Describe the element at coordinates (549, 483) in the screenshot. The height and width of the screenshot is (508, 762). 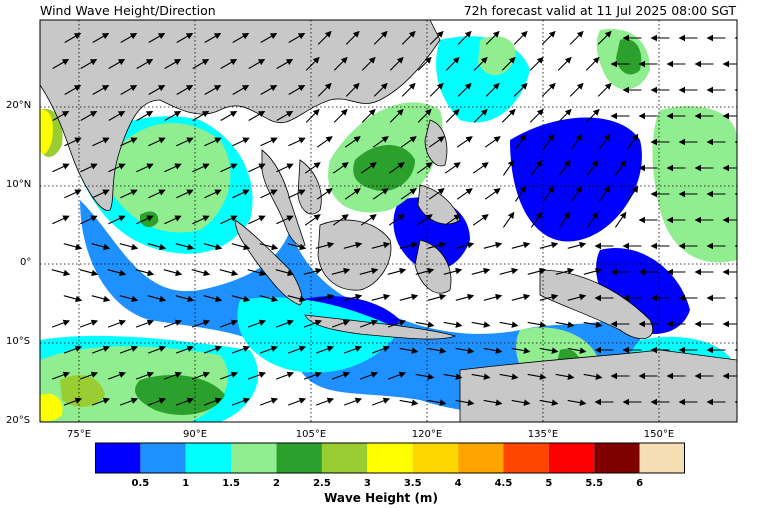
I see `colorbar-tick-label: 5` at that location.